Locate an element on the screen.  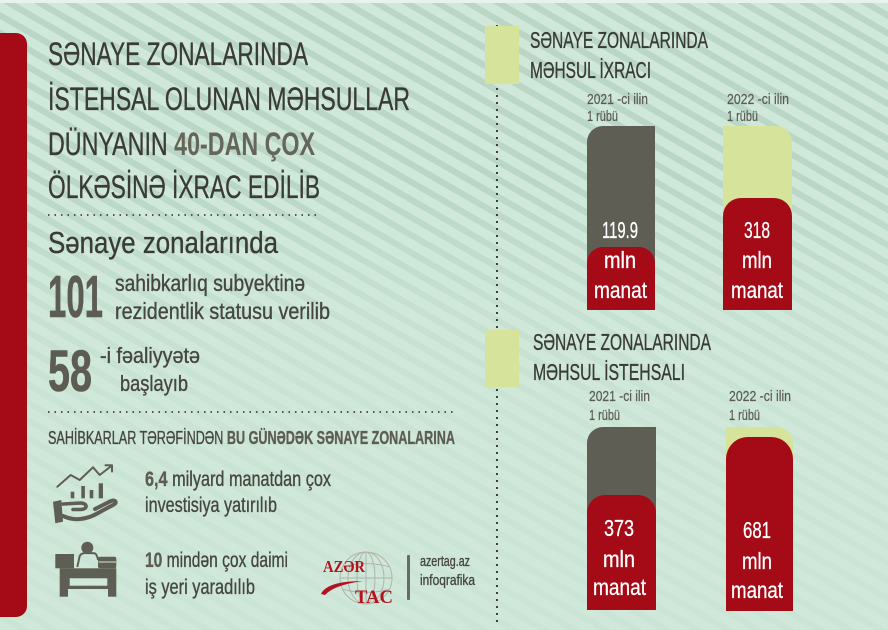
chart-2-bar-2022 is located at coordinates (759, 519).